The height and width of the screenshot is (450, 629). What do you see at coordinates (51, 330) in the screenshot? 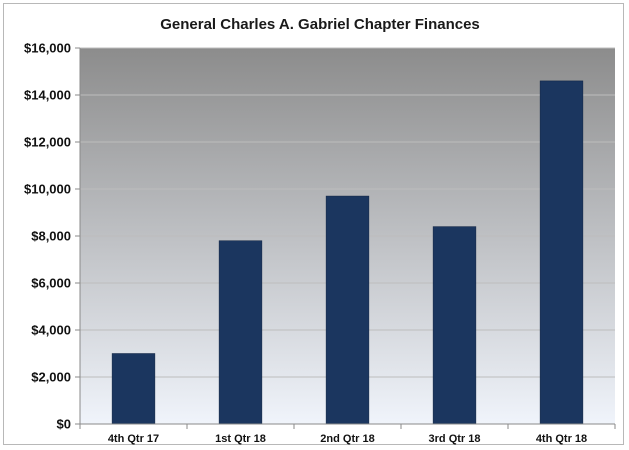
I see `y-tick-label: $4,000` at bounding box center [51, 330].